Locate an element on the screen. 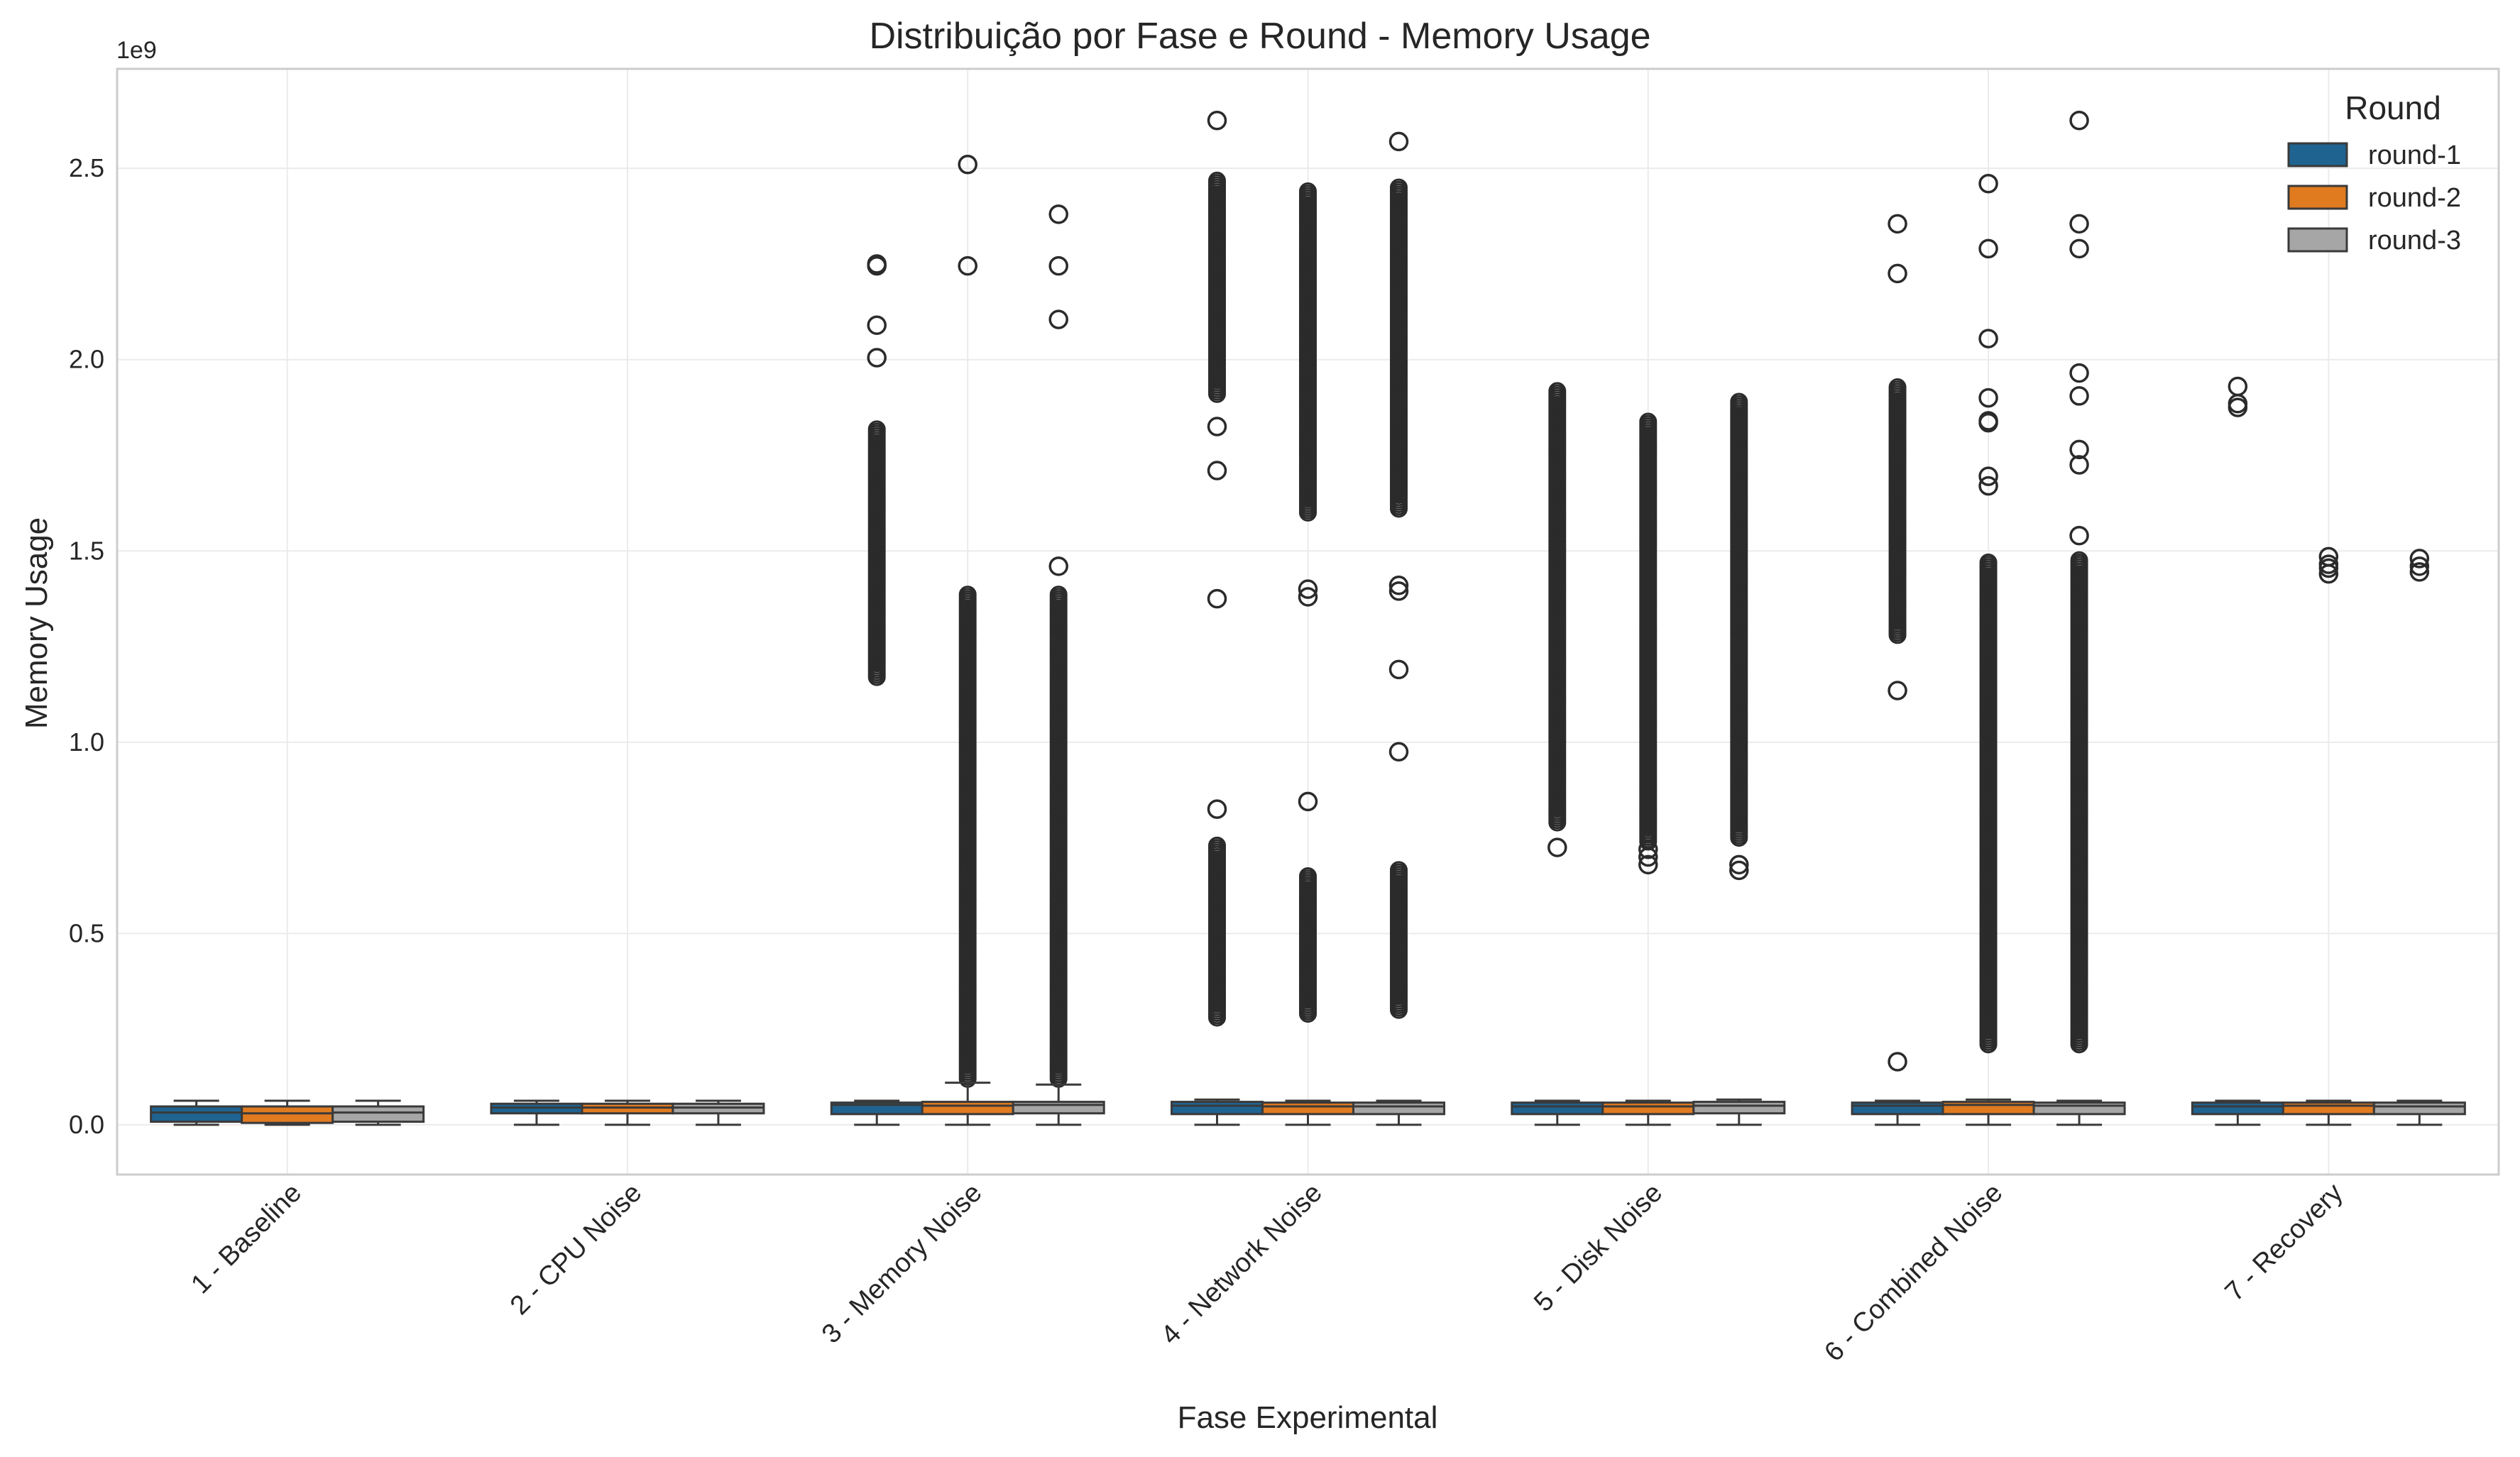  legend: Round round-1 round-2 round-3 is located at coordinates (2374, 172).